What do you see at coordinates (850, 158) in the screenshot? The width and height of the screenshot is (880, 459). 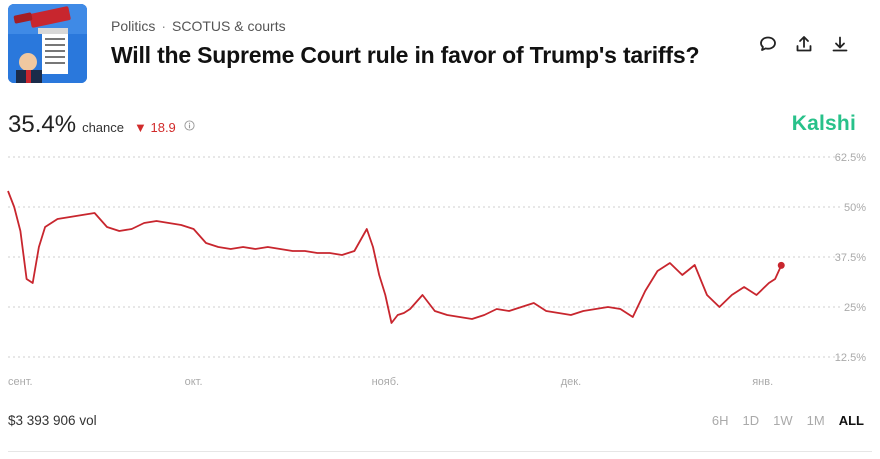 I see `y-tick-label: 62.5%` at bounding box center [850, 158].